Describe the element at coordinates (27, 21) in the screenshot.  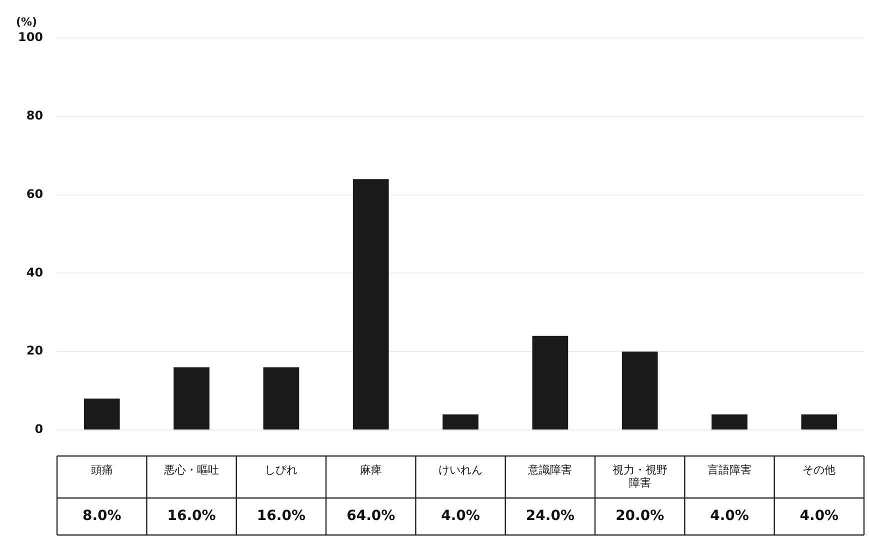
I see `y-axis-title: (%)` at that location.